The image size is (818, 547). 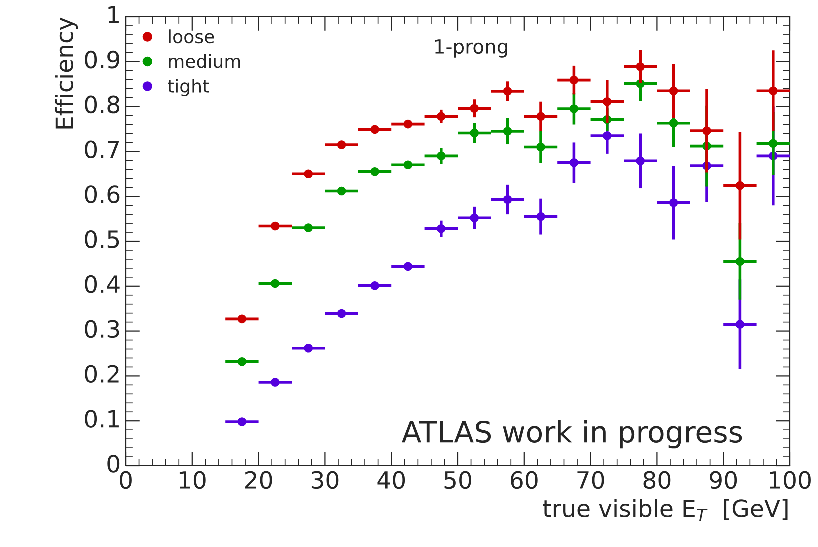 I want to click on y-tick-label: 0, so click(x=114, y=463).